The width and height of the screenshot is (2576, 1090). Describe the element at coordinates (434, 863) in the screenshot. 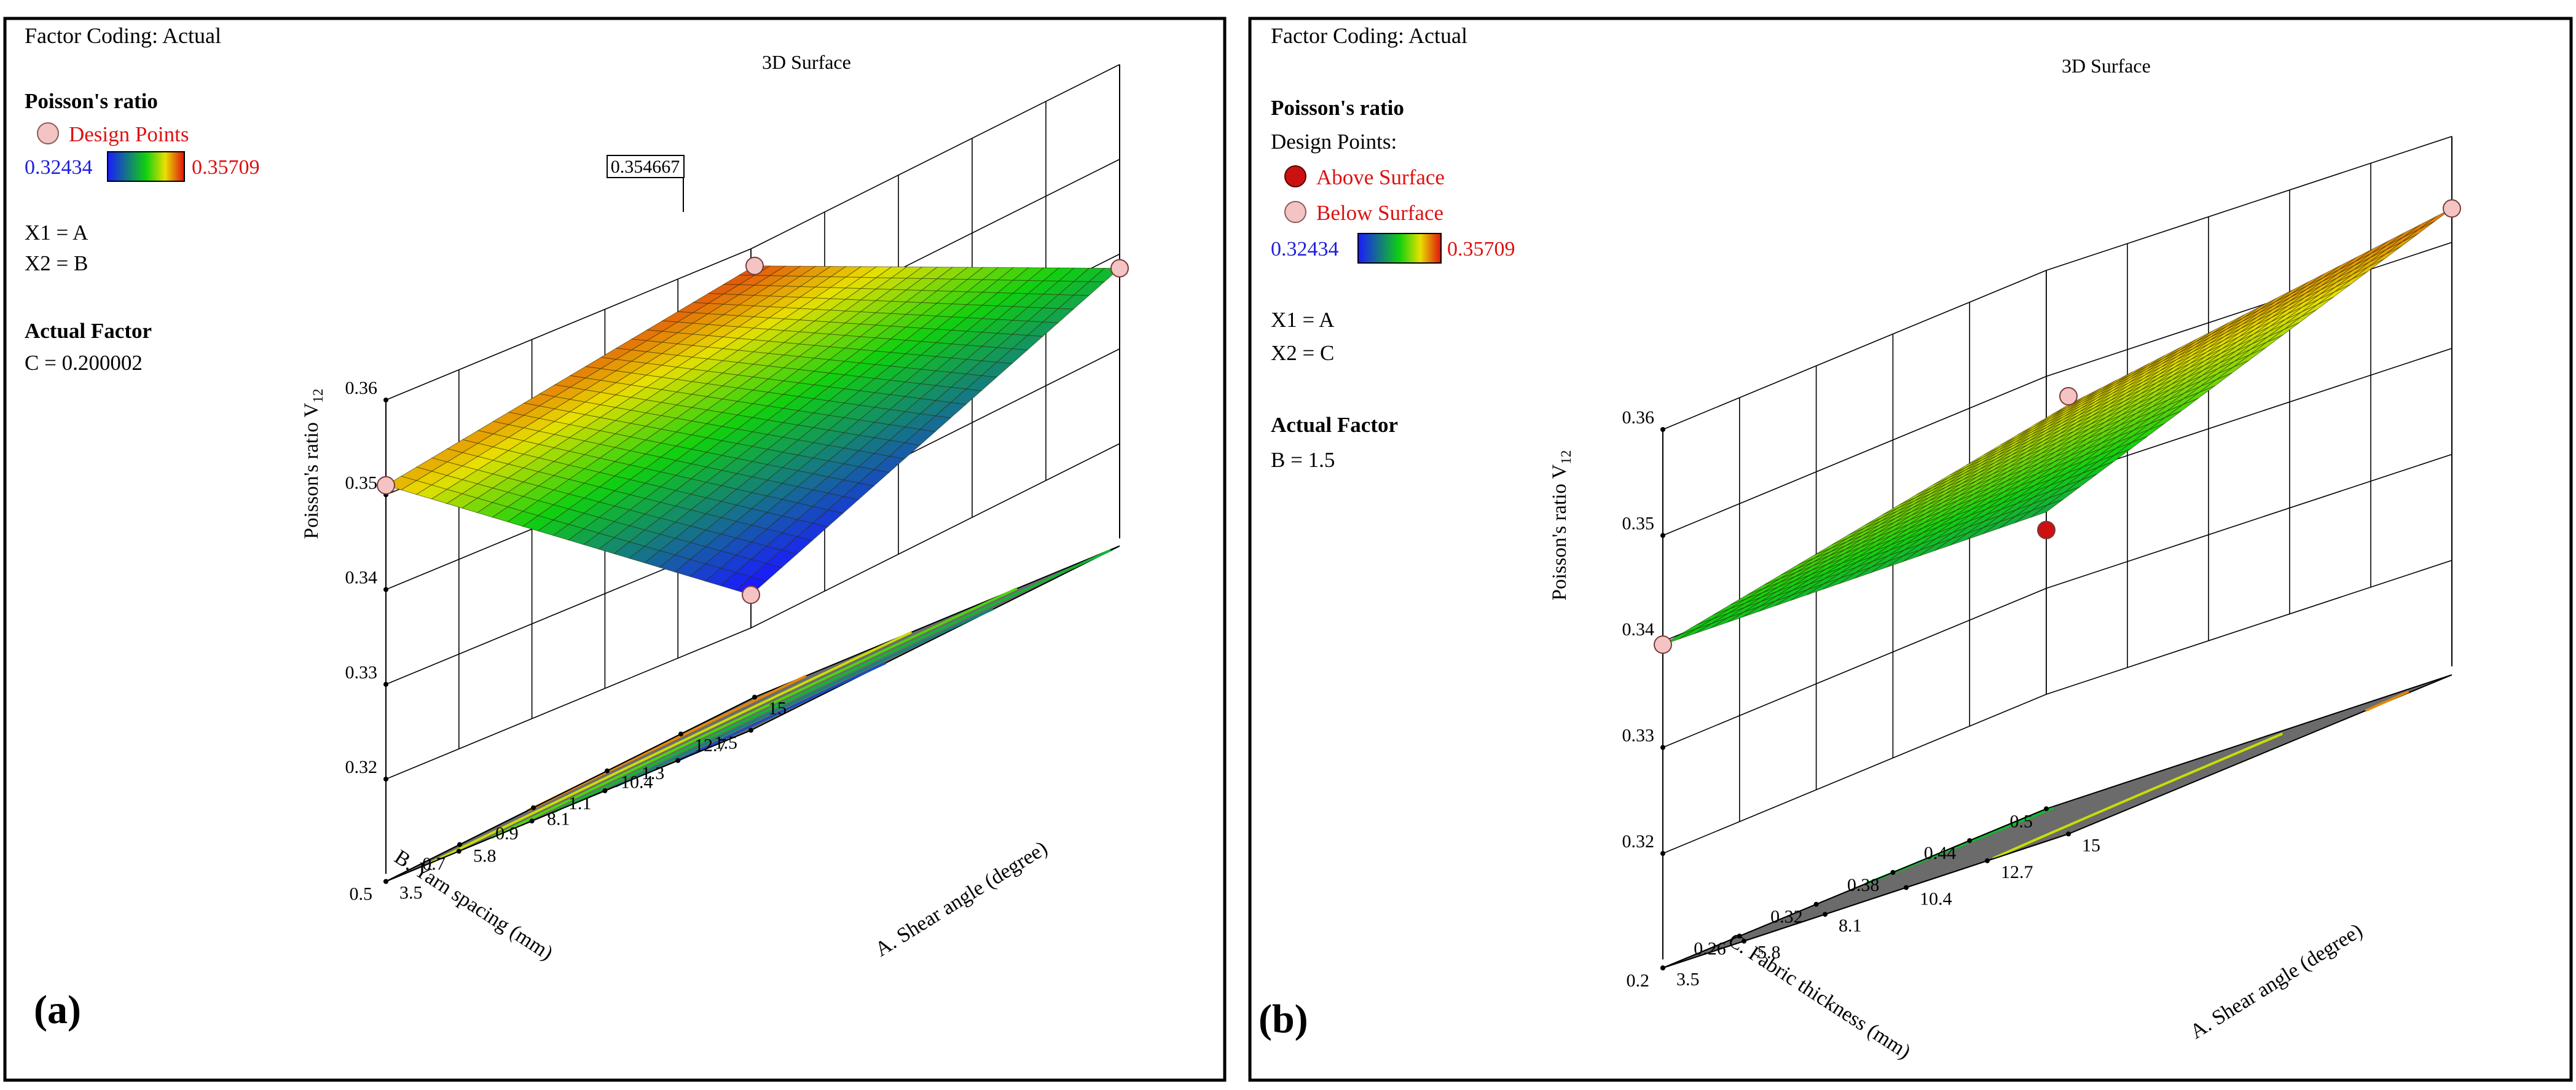

I see `y-tick-label: 0.7` at that location.